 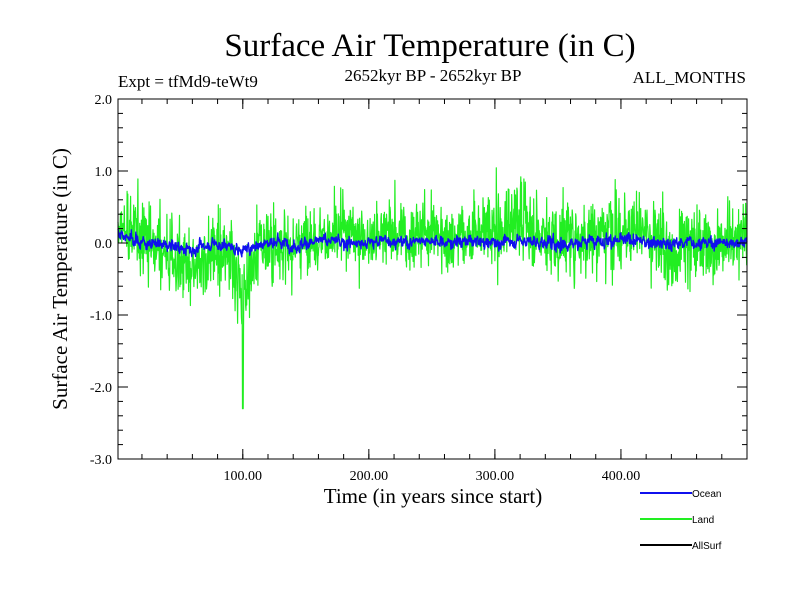 What do you see at coordinates (101, 460) in the screenshot?
I see `y-tick-label: -3.0` at bounding box center [101, 460].